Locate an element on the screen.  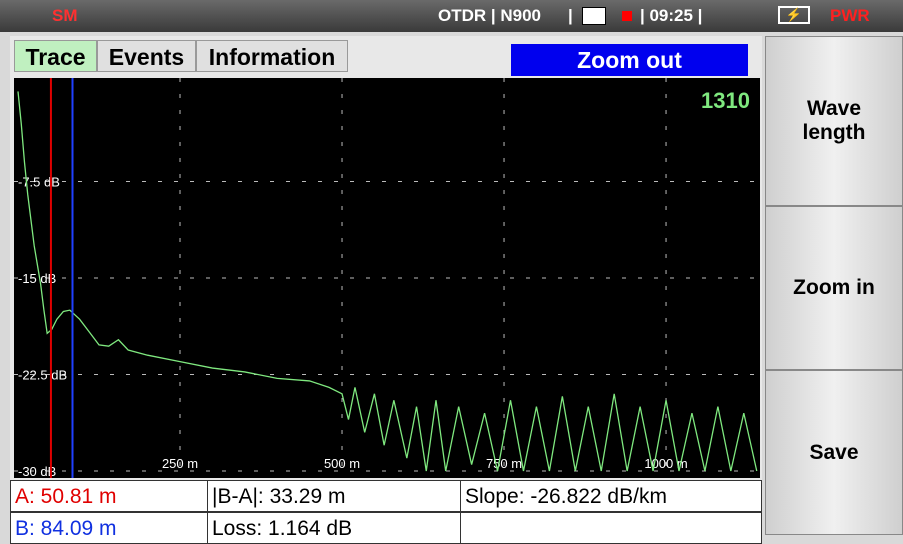
side-button-label: Save is located at coordinates (834, 452).